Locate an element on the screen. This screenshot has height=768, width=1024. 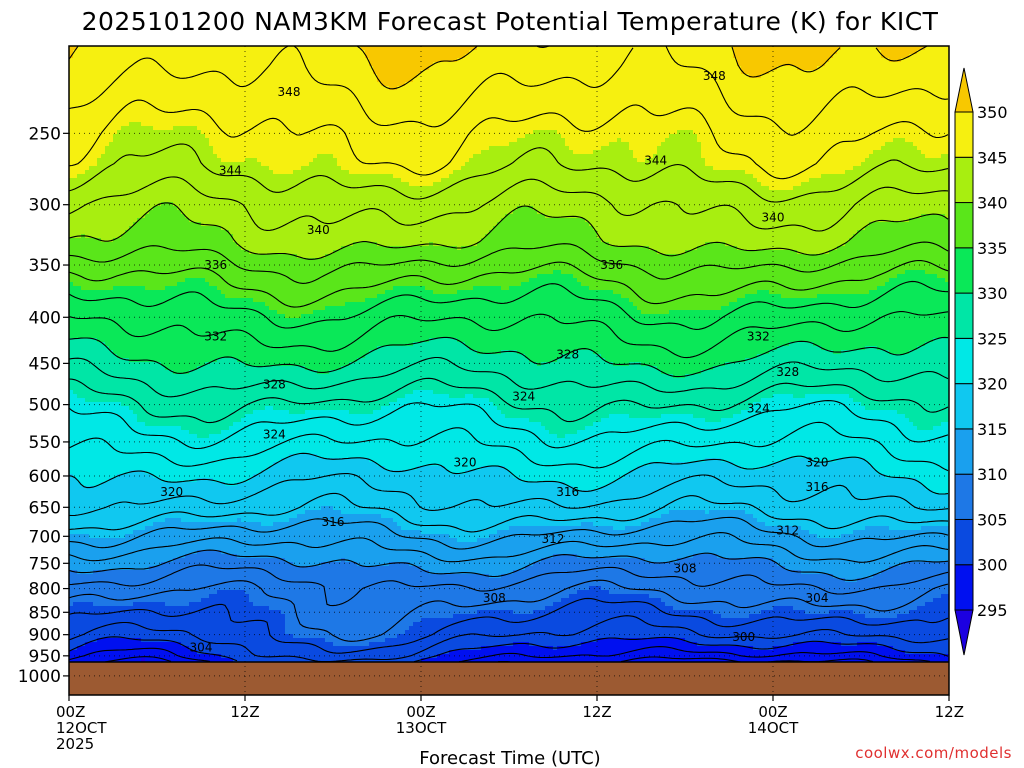
x-tick-label: 14OCT is located at coordinates (773, 728).